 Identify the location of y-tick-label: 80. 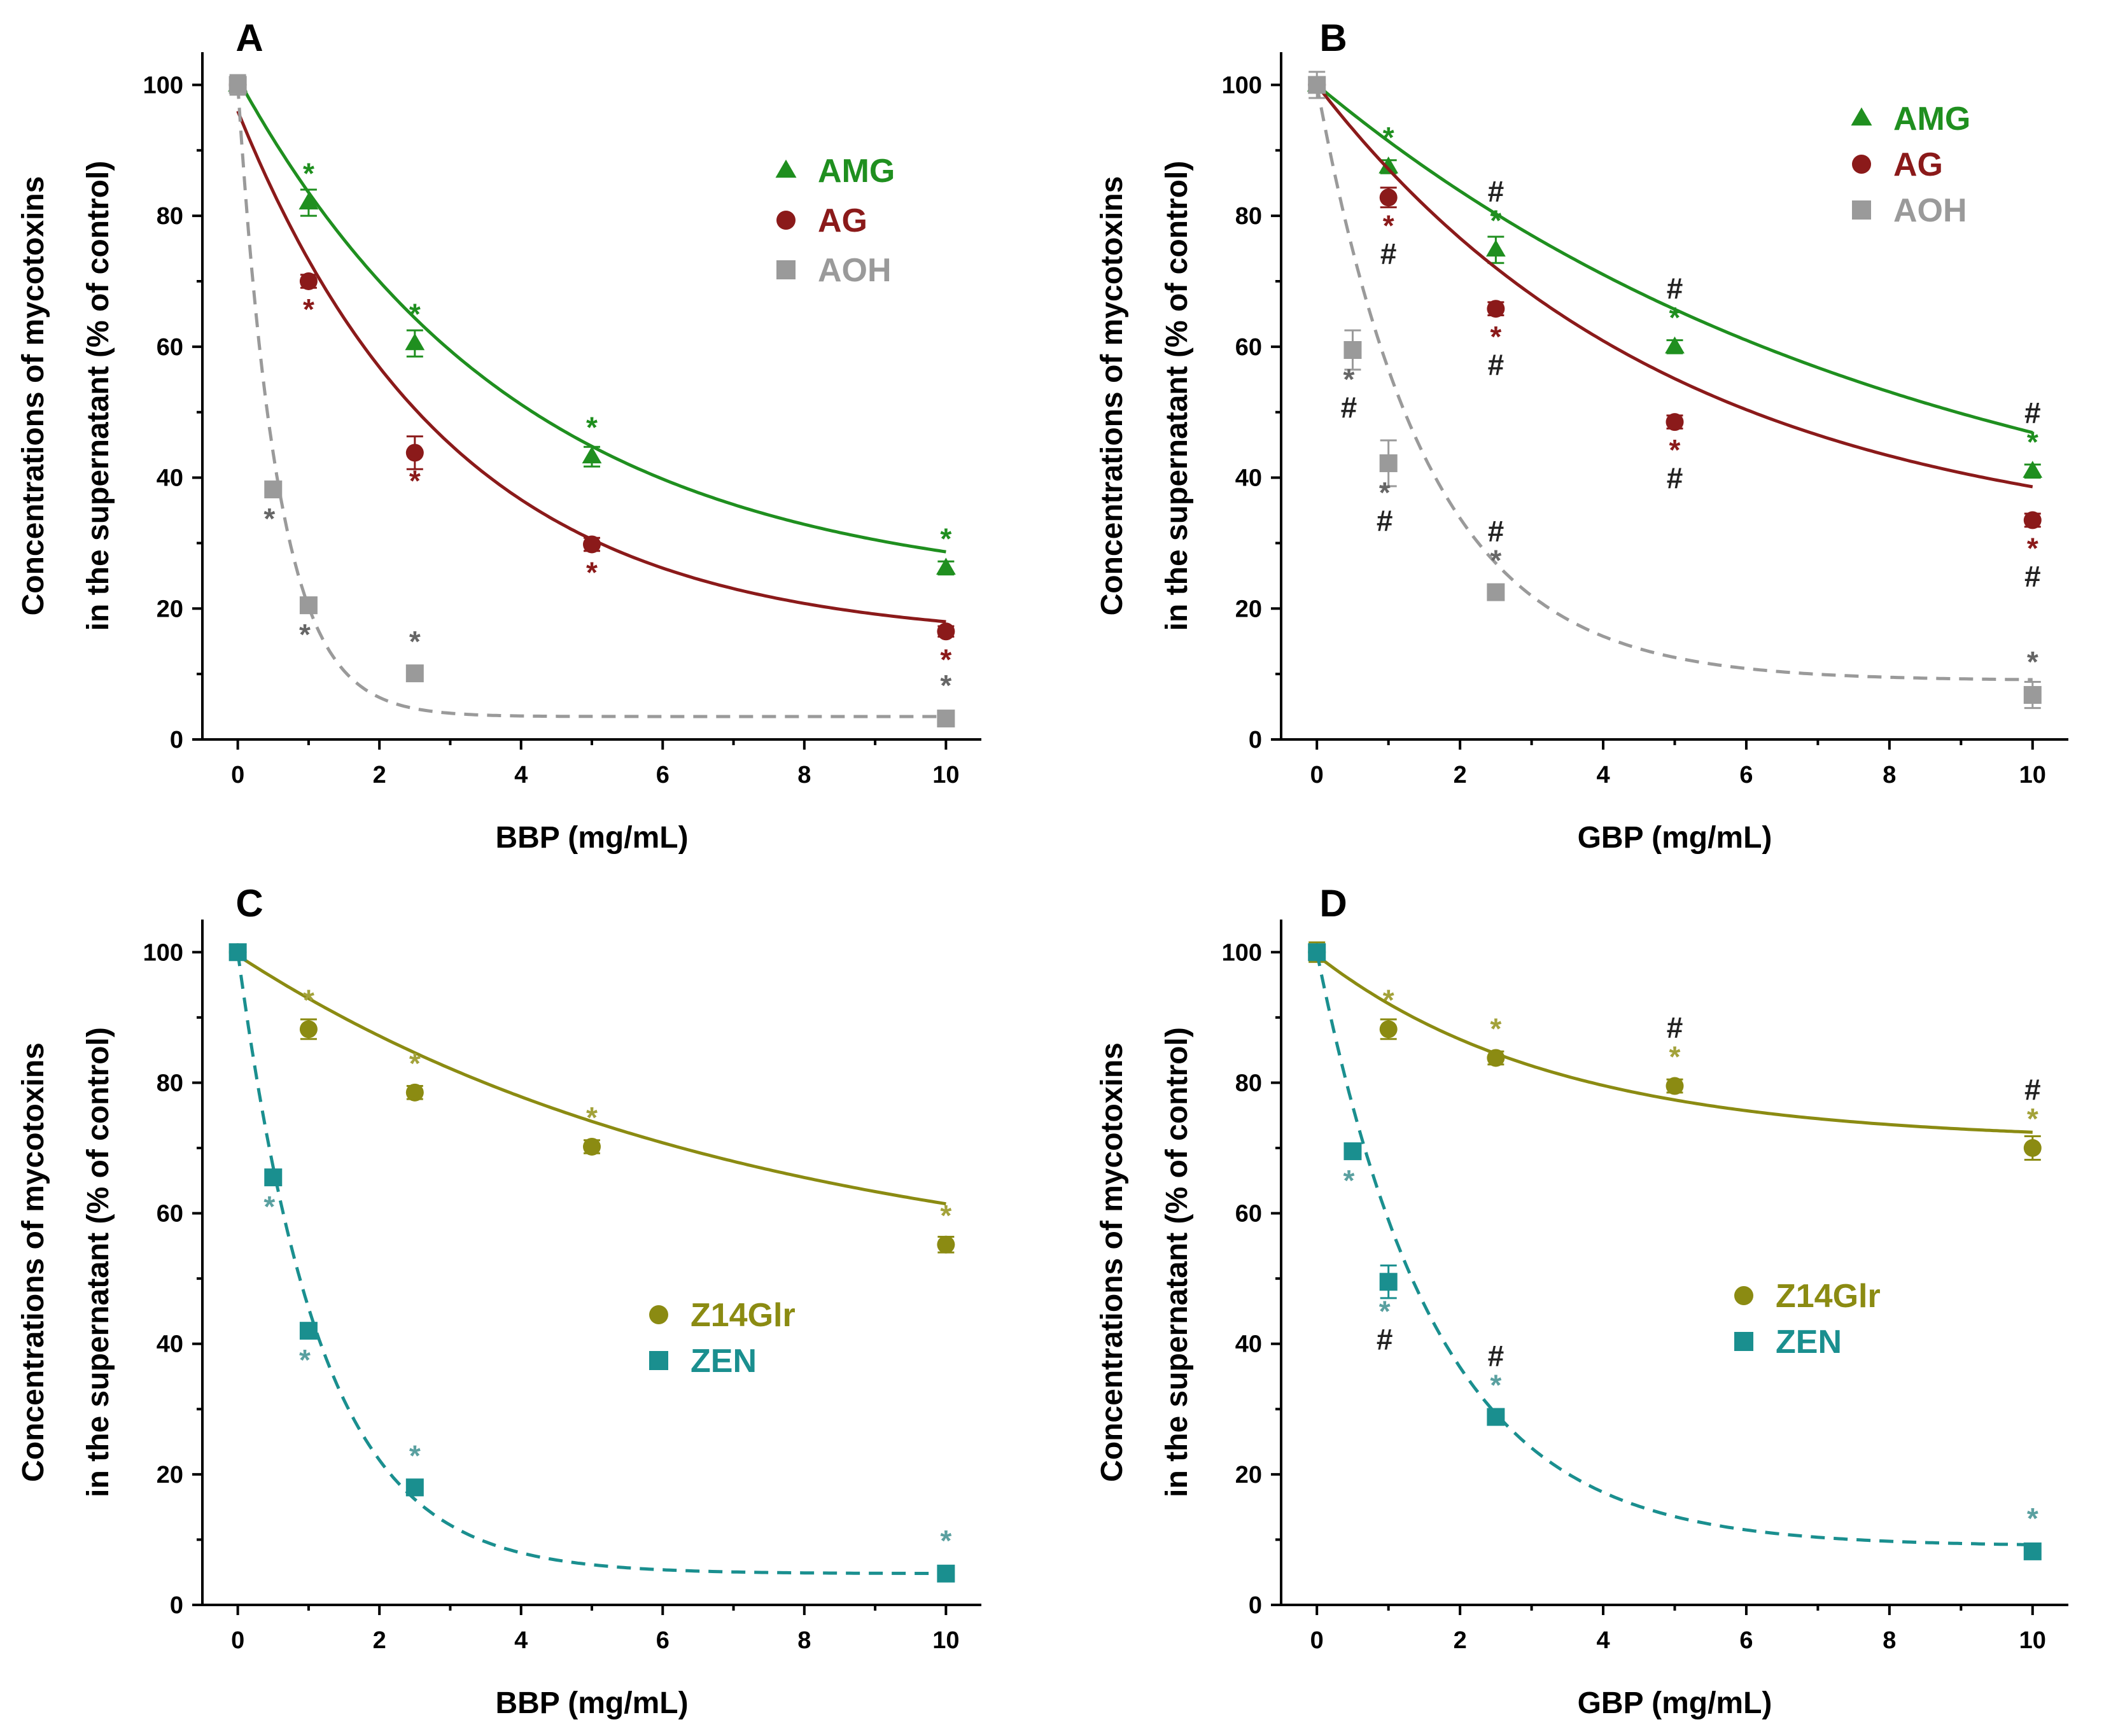
(170, 216).